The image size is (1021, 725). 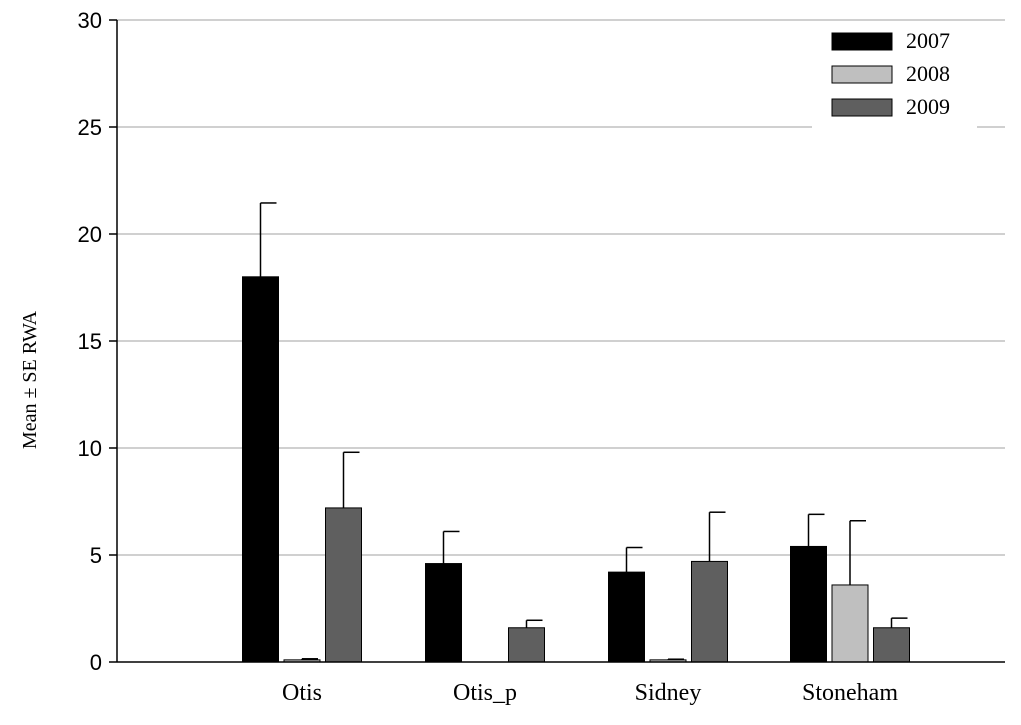 I want to click on bar-Otis_p-2009, so click(x=526, y=645).